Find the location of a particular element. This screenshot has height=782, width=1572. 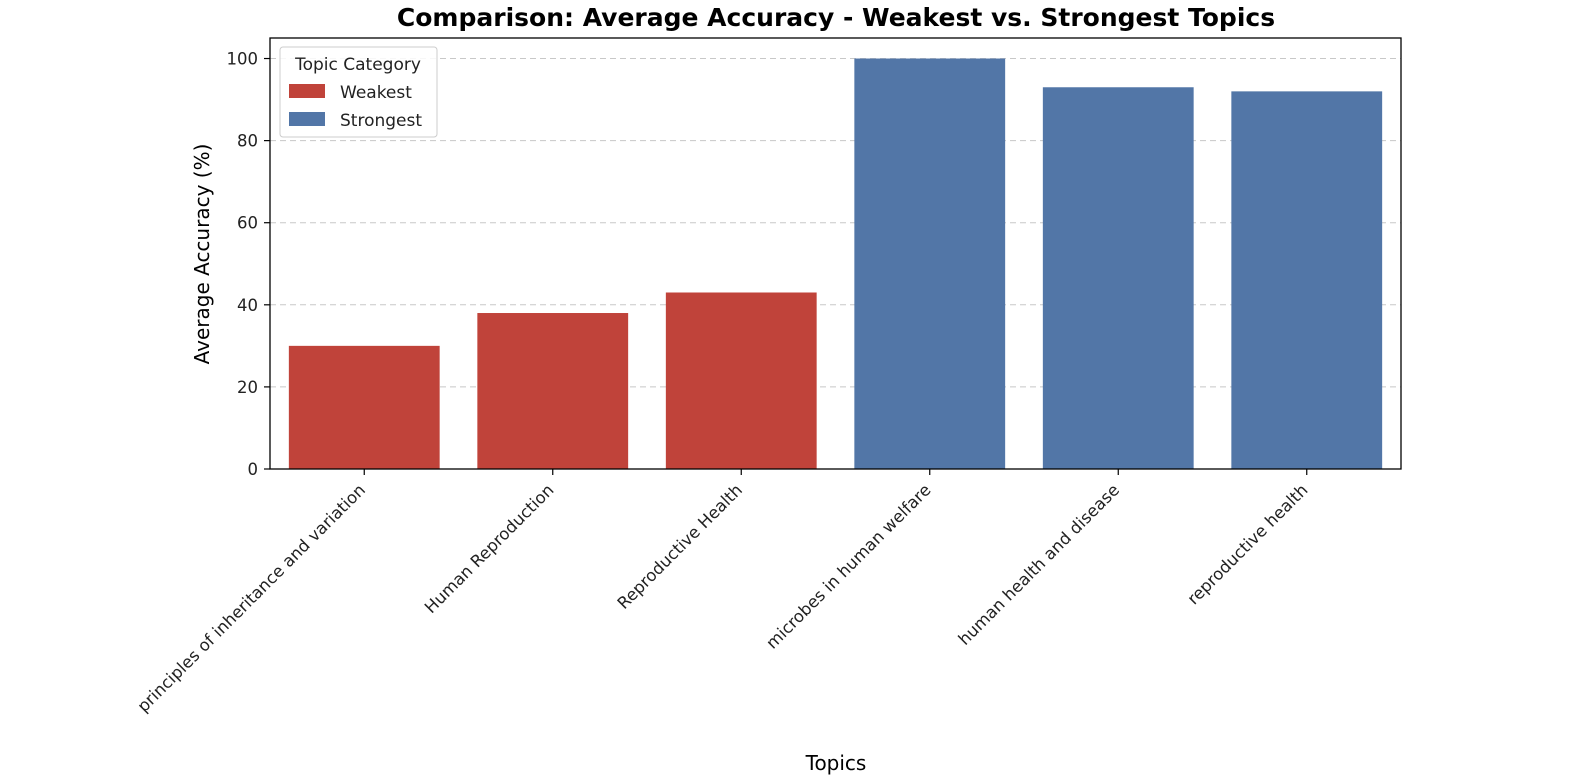

y-axis-label: Average Accuracy (%) is located at coordinates (202, 254).